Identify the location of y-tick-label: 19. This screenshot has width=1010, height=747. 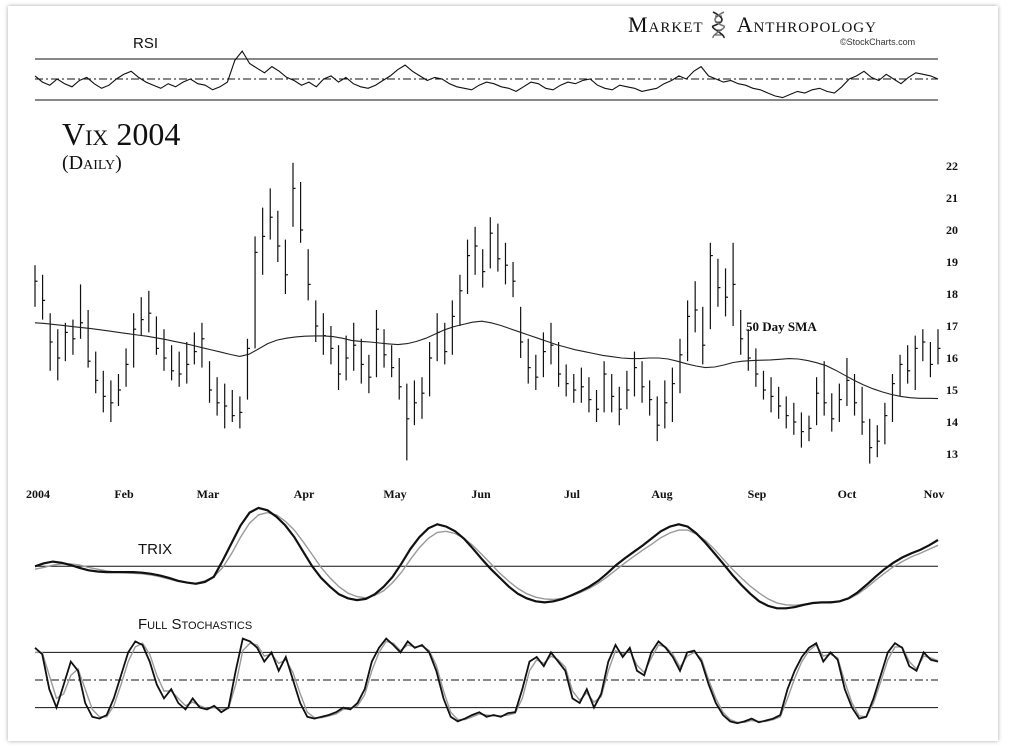
(952, 262).